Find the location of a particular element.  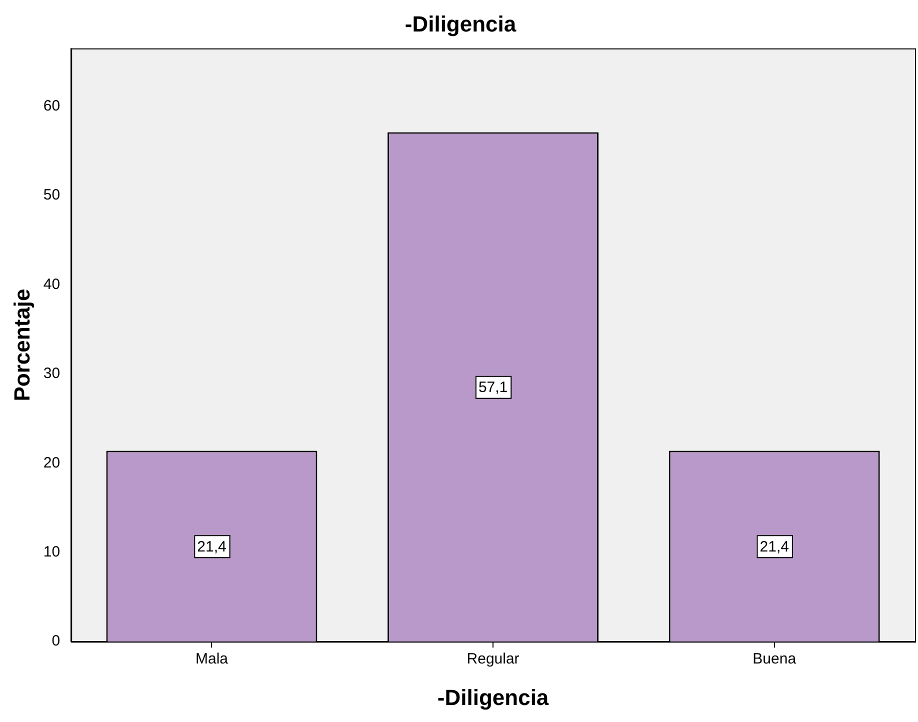

y-axis-title: Porcentaje is located at coordinates (21, 345).